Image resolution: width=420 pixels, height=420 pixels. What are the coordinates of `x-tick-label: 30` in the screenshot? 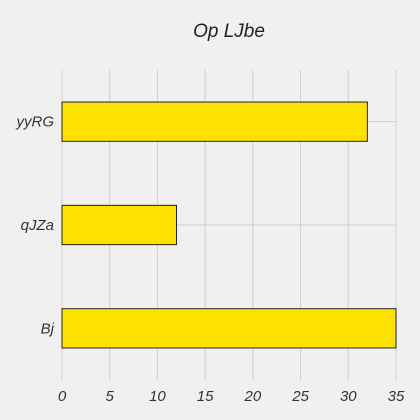 It's located at (348, 396).